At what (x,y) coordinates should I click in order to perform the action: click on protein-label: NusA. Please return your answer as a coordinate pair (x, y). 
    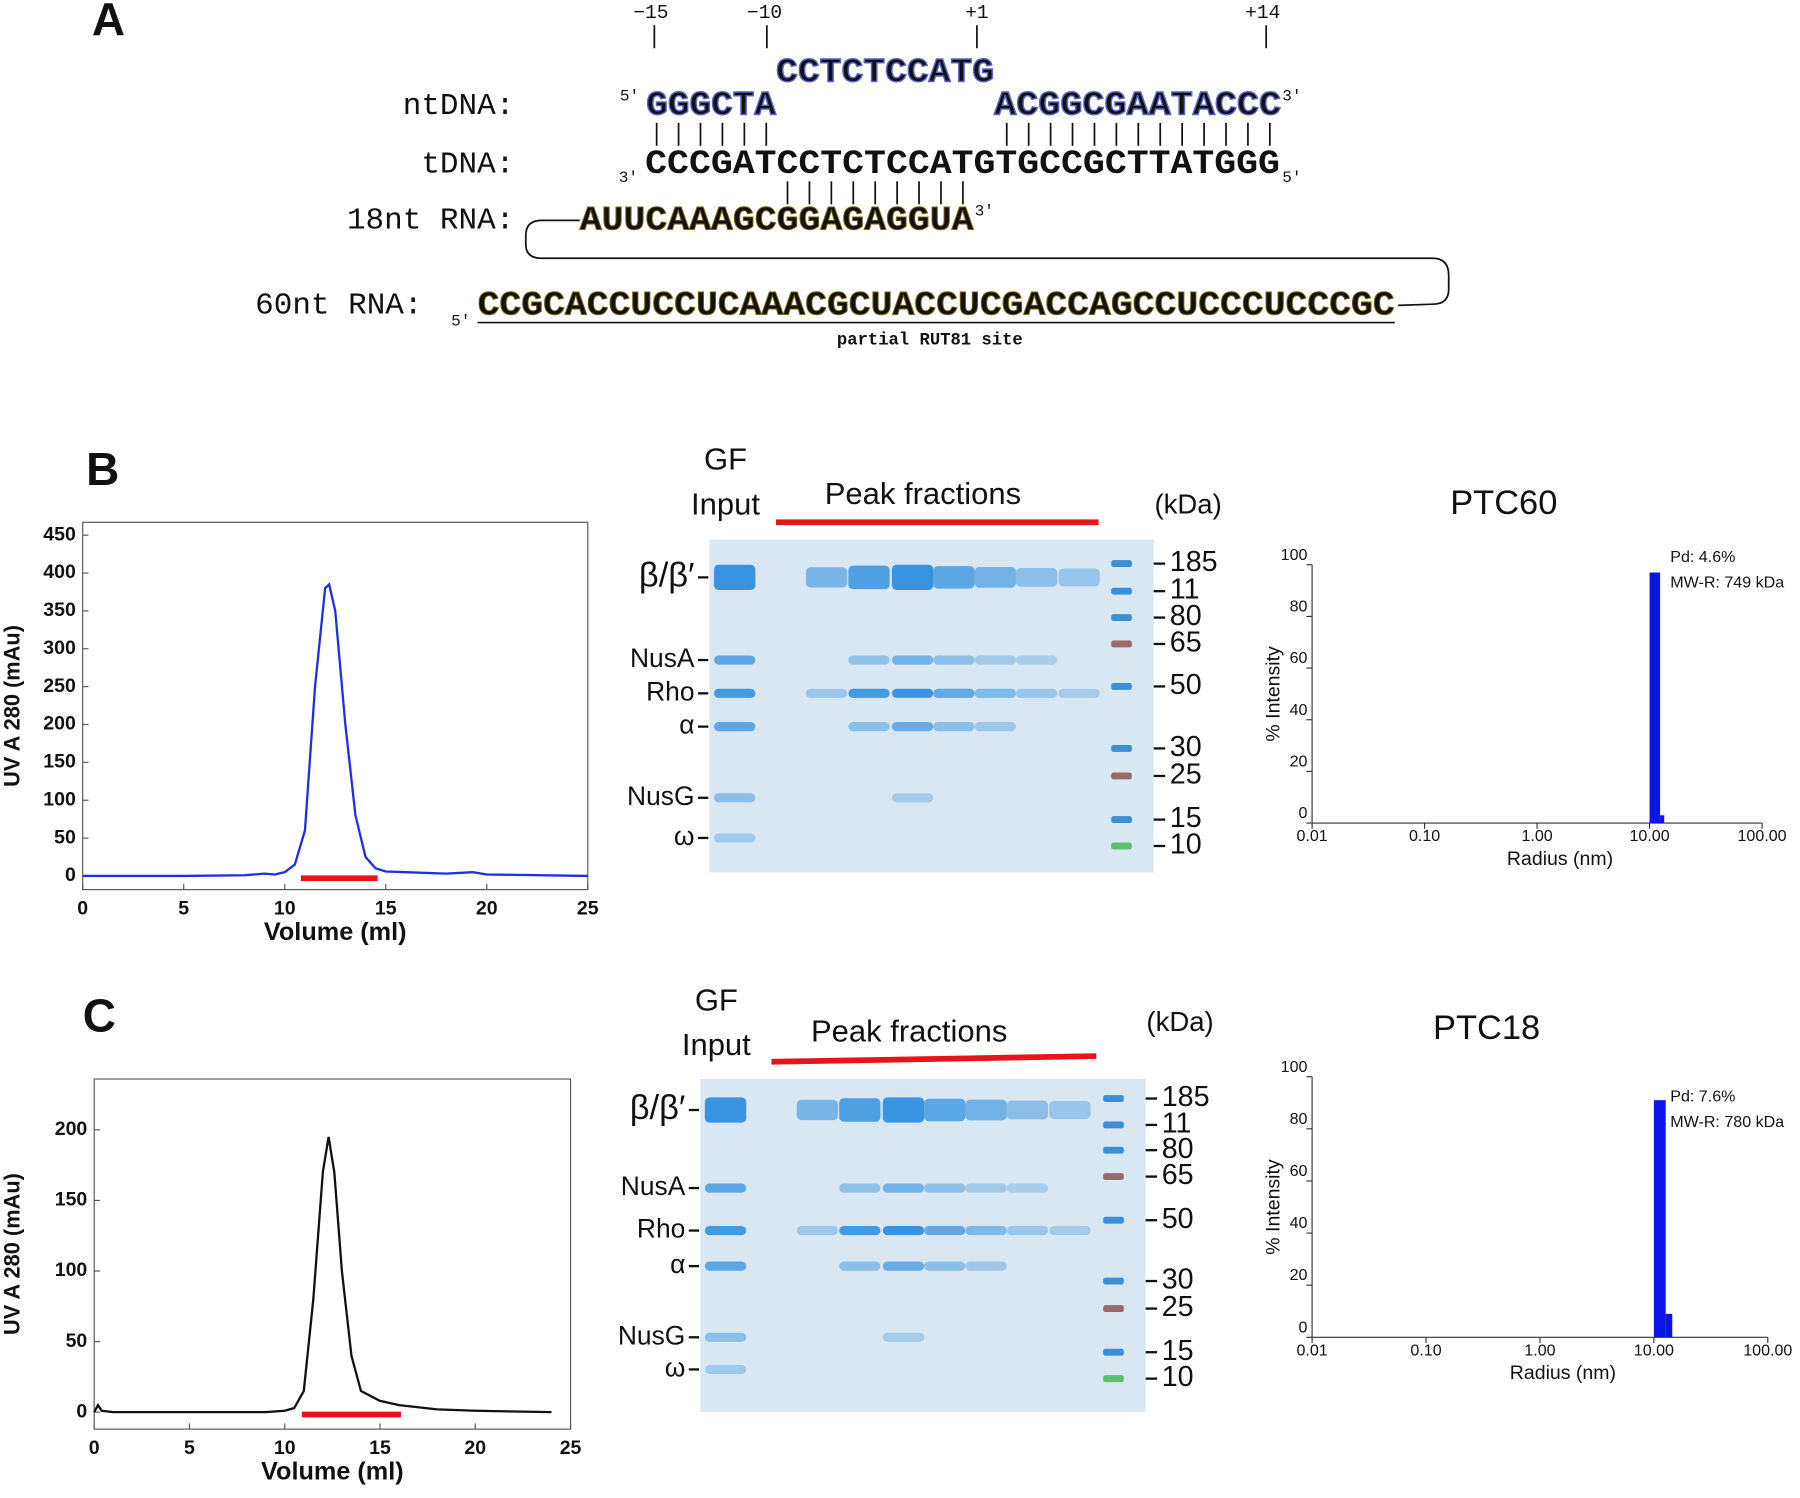
    Looking at the image, I should click on (662, 658).